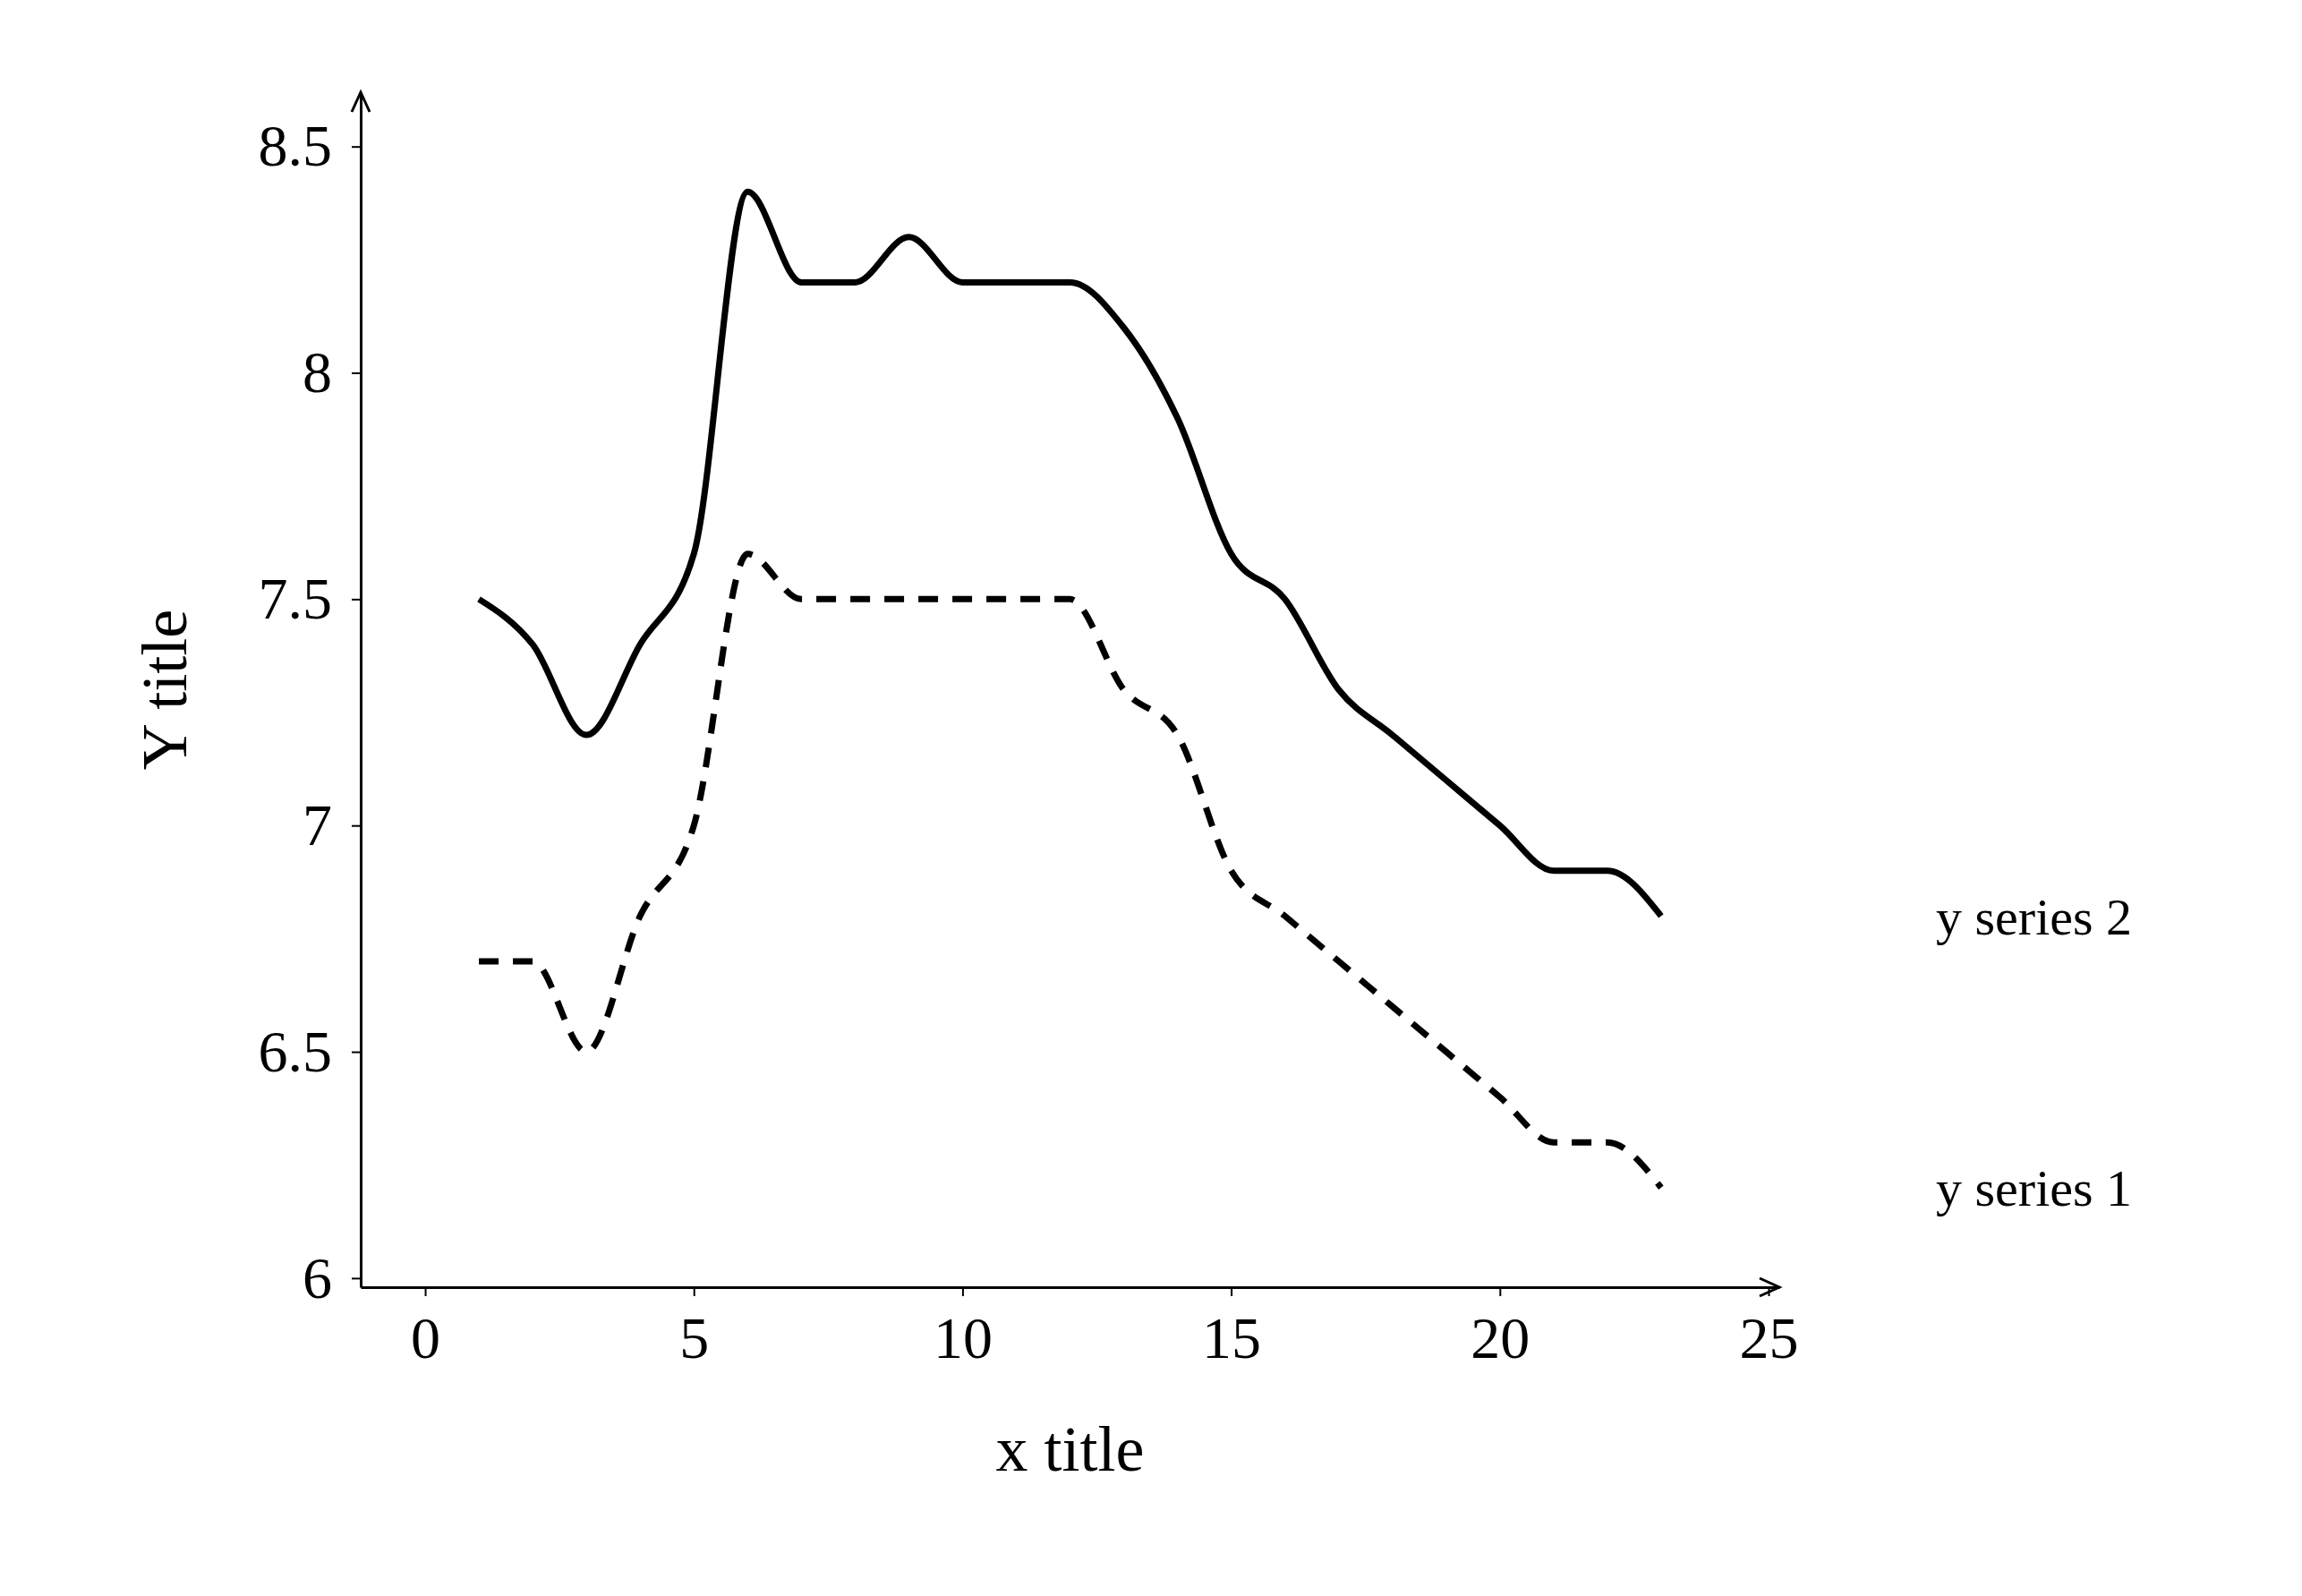 The image size is (2302, 1596). Describe the element at coordinates (317, 372) in the screenshot. I see `y-tick-label: 8` at that location.